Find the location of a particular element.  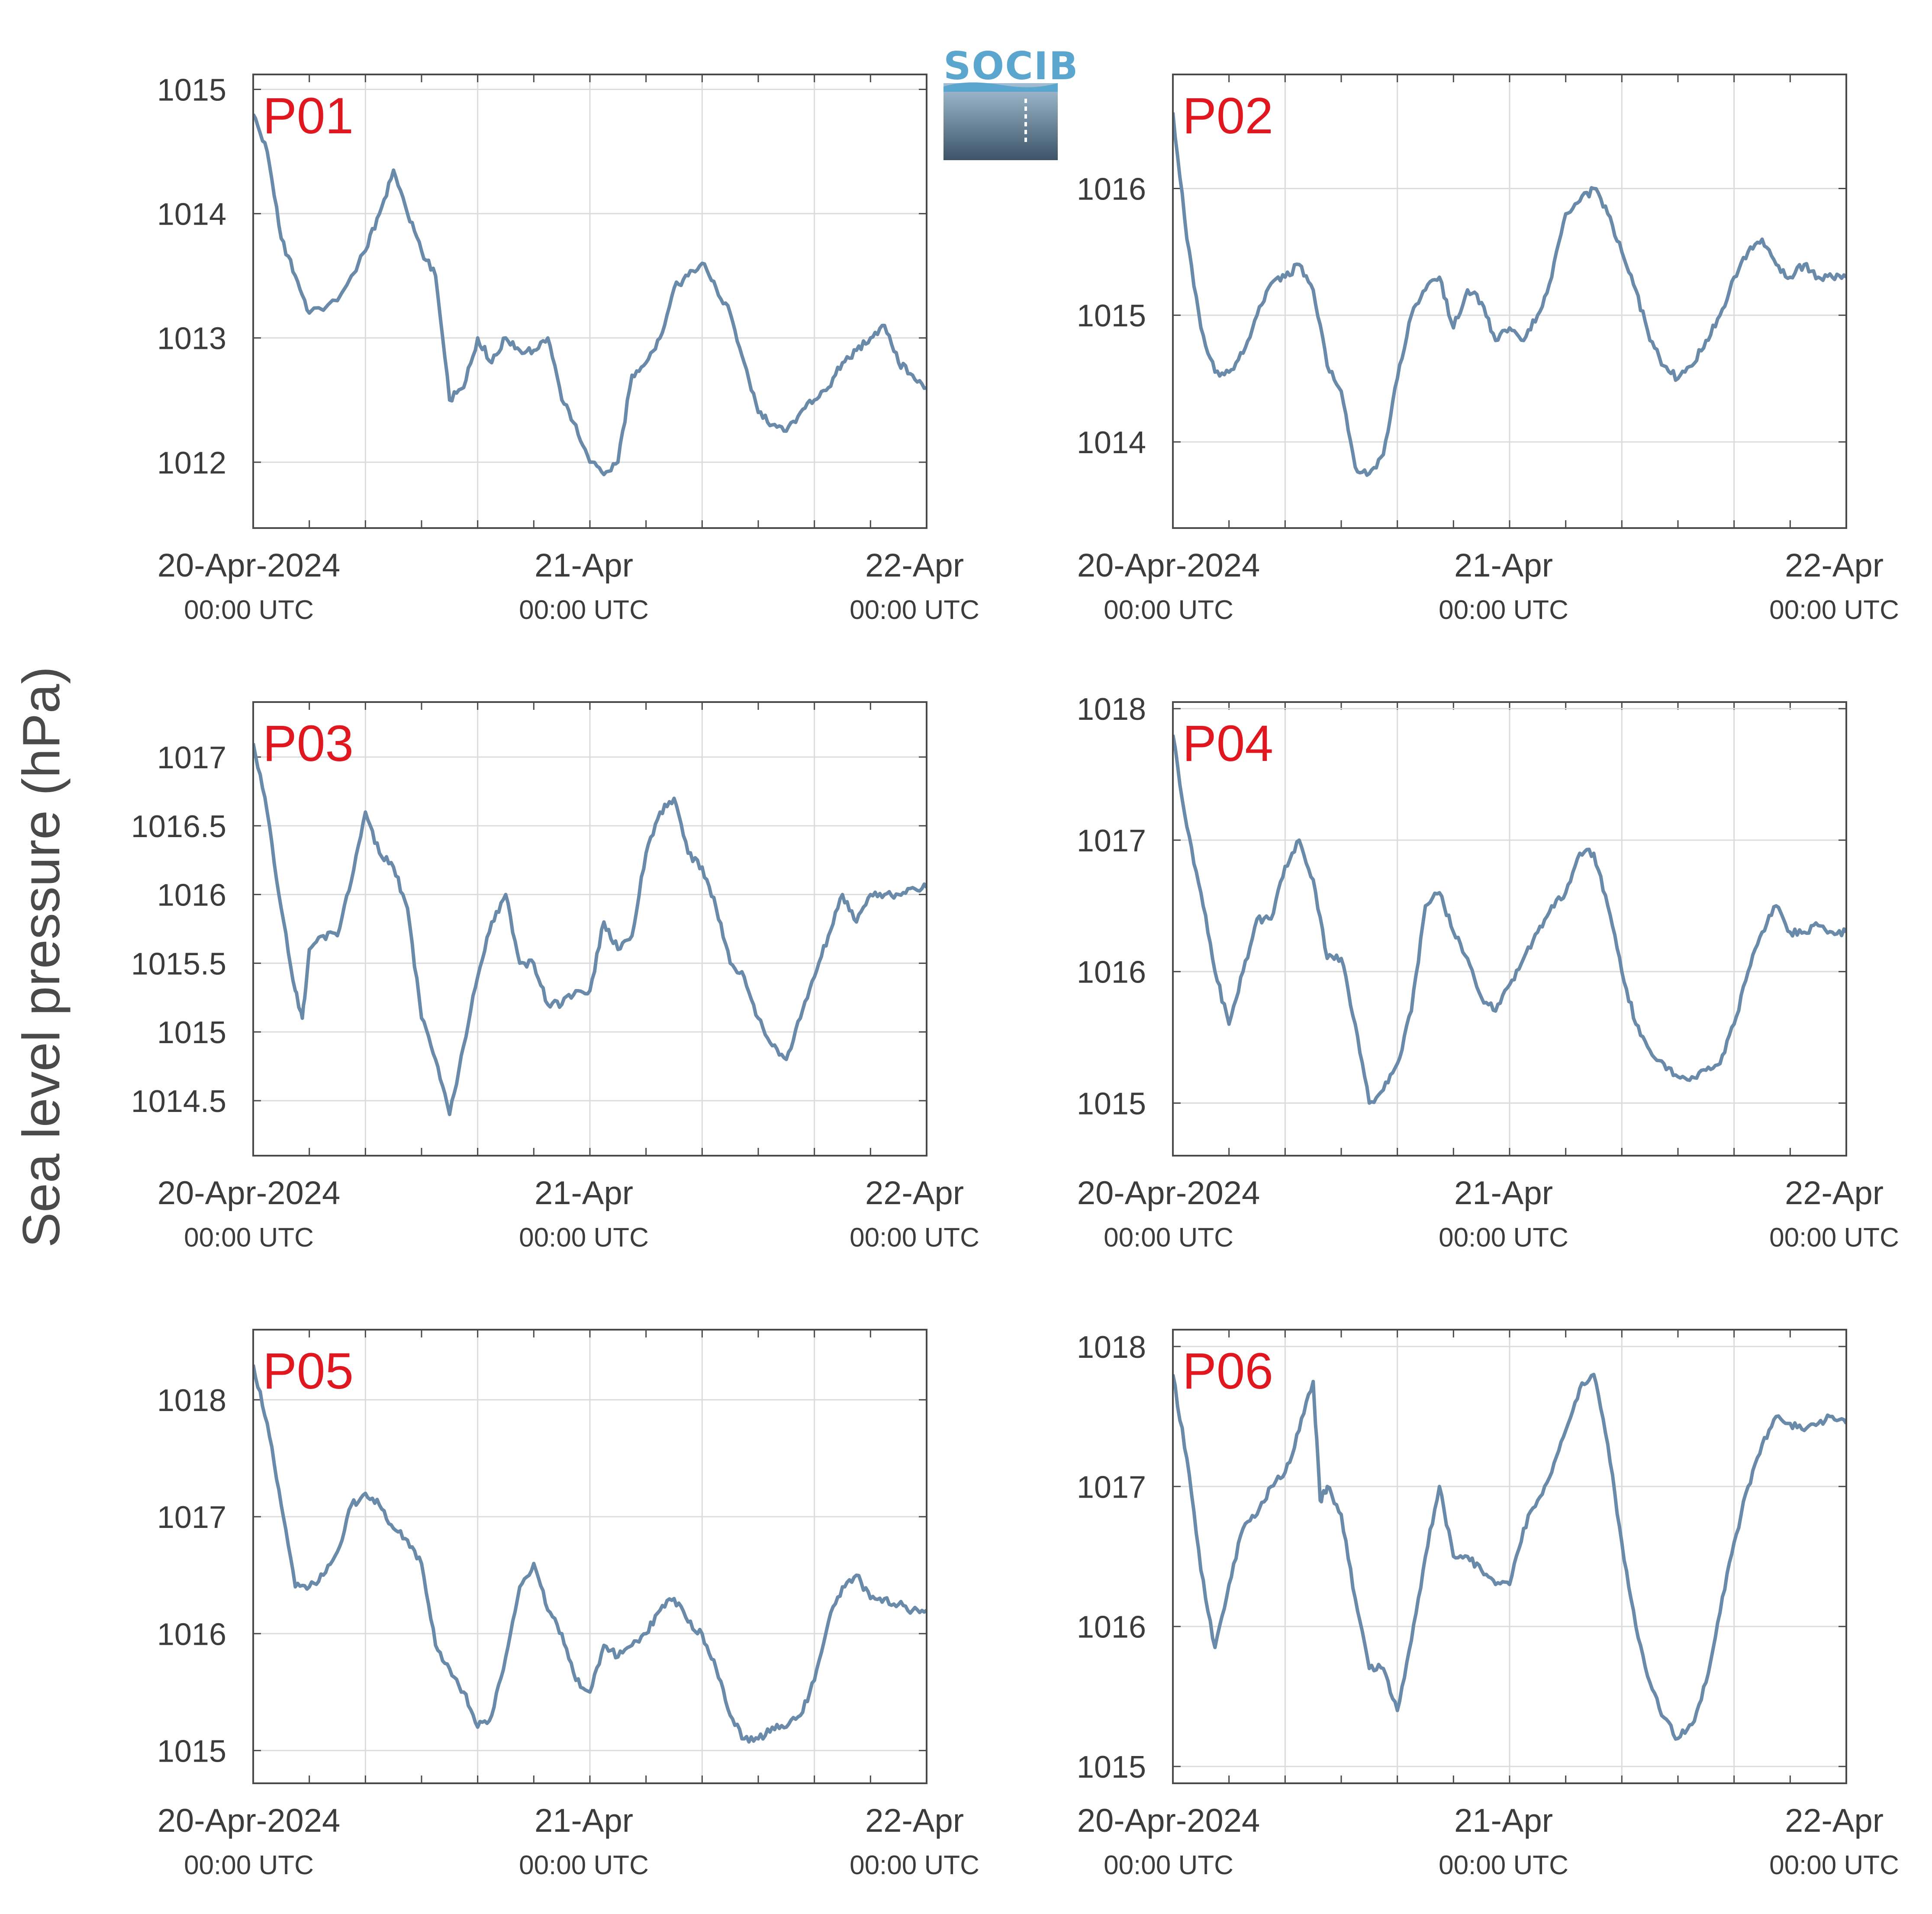

y-axis-label: Sea level pressure (hPa) is located at coordinates (41, 957).